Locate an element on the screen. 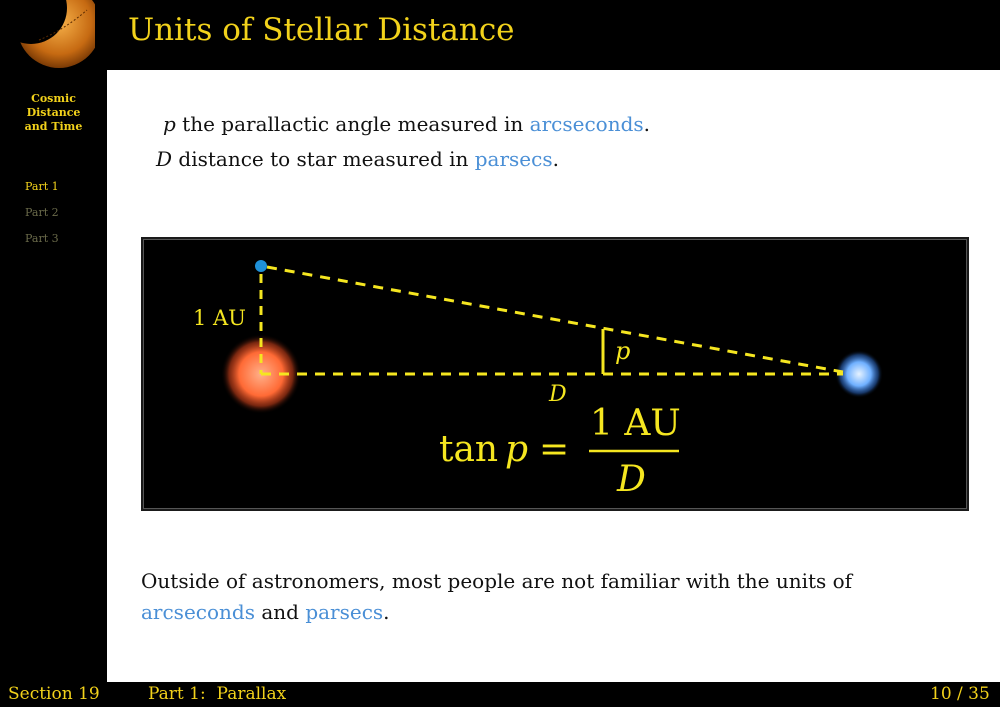  sidebar-item-part-1: Part 1 is located at coordinates (42, 186).